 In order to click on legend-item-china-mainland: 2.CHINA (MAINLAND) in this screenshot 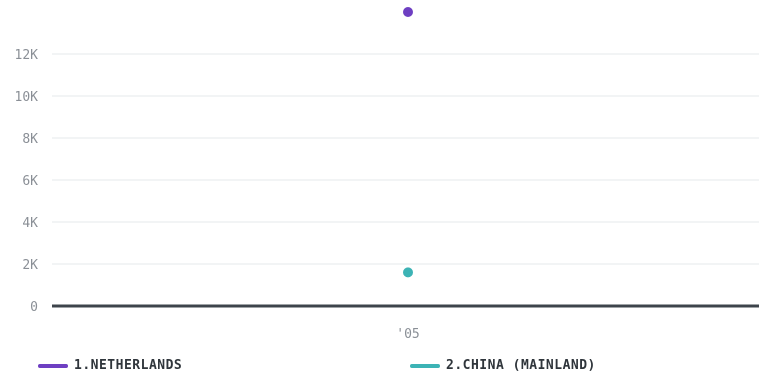, I will do `click(503, 365)`.